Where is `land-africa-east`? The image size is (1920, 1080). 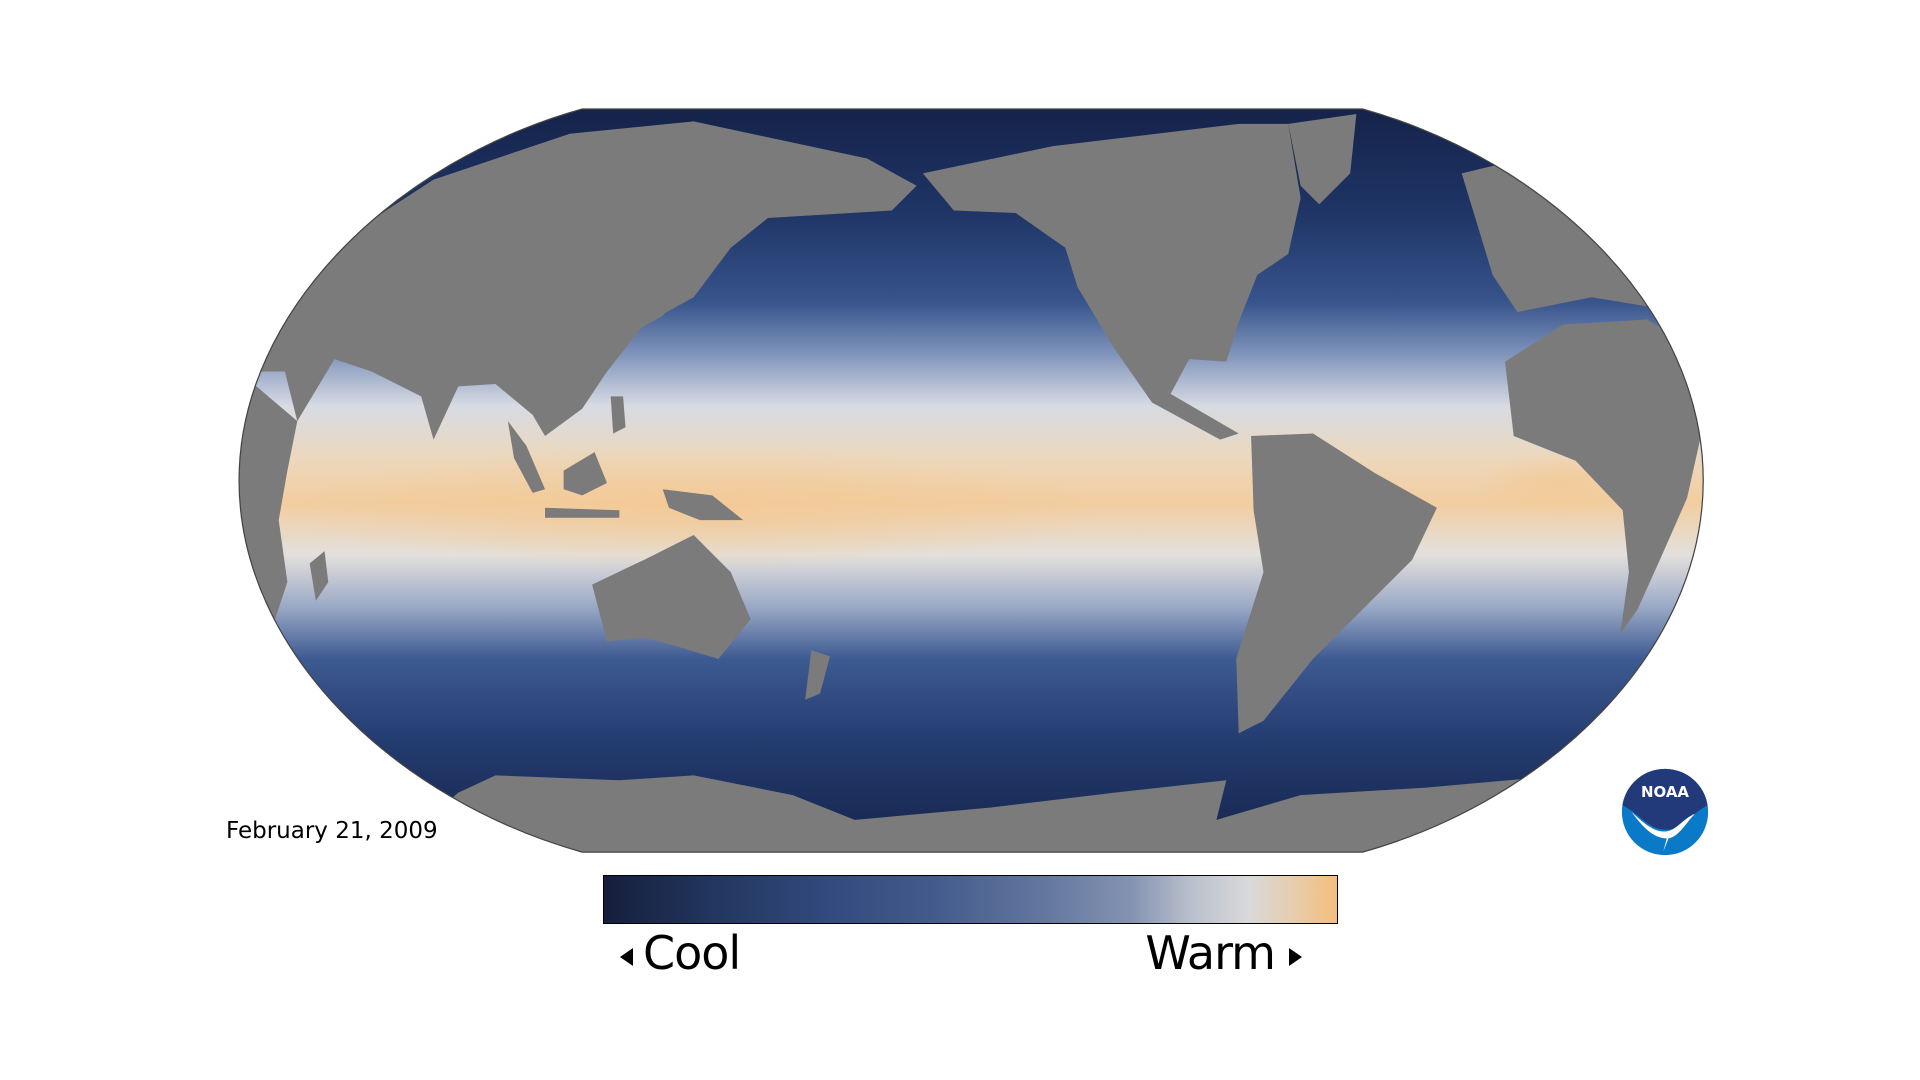 land-africa-east is located at coordinates (1604, 477).